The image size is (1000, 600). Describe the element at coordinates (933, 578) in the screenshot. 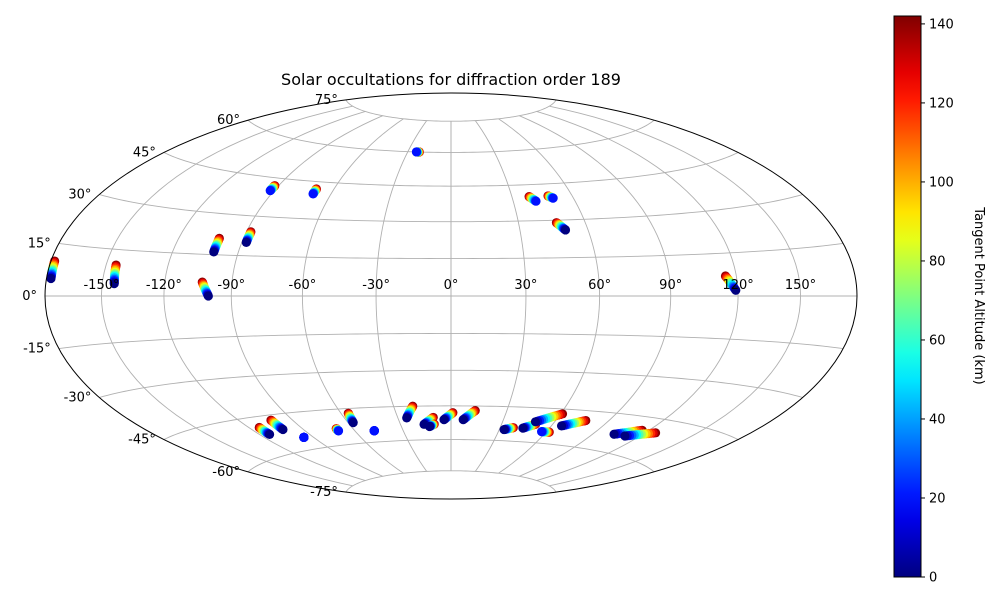

I see `colorbar-tick-label: 0` at that location.